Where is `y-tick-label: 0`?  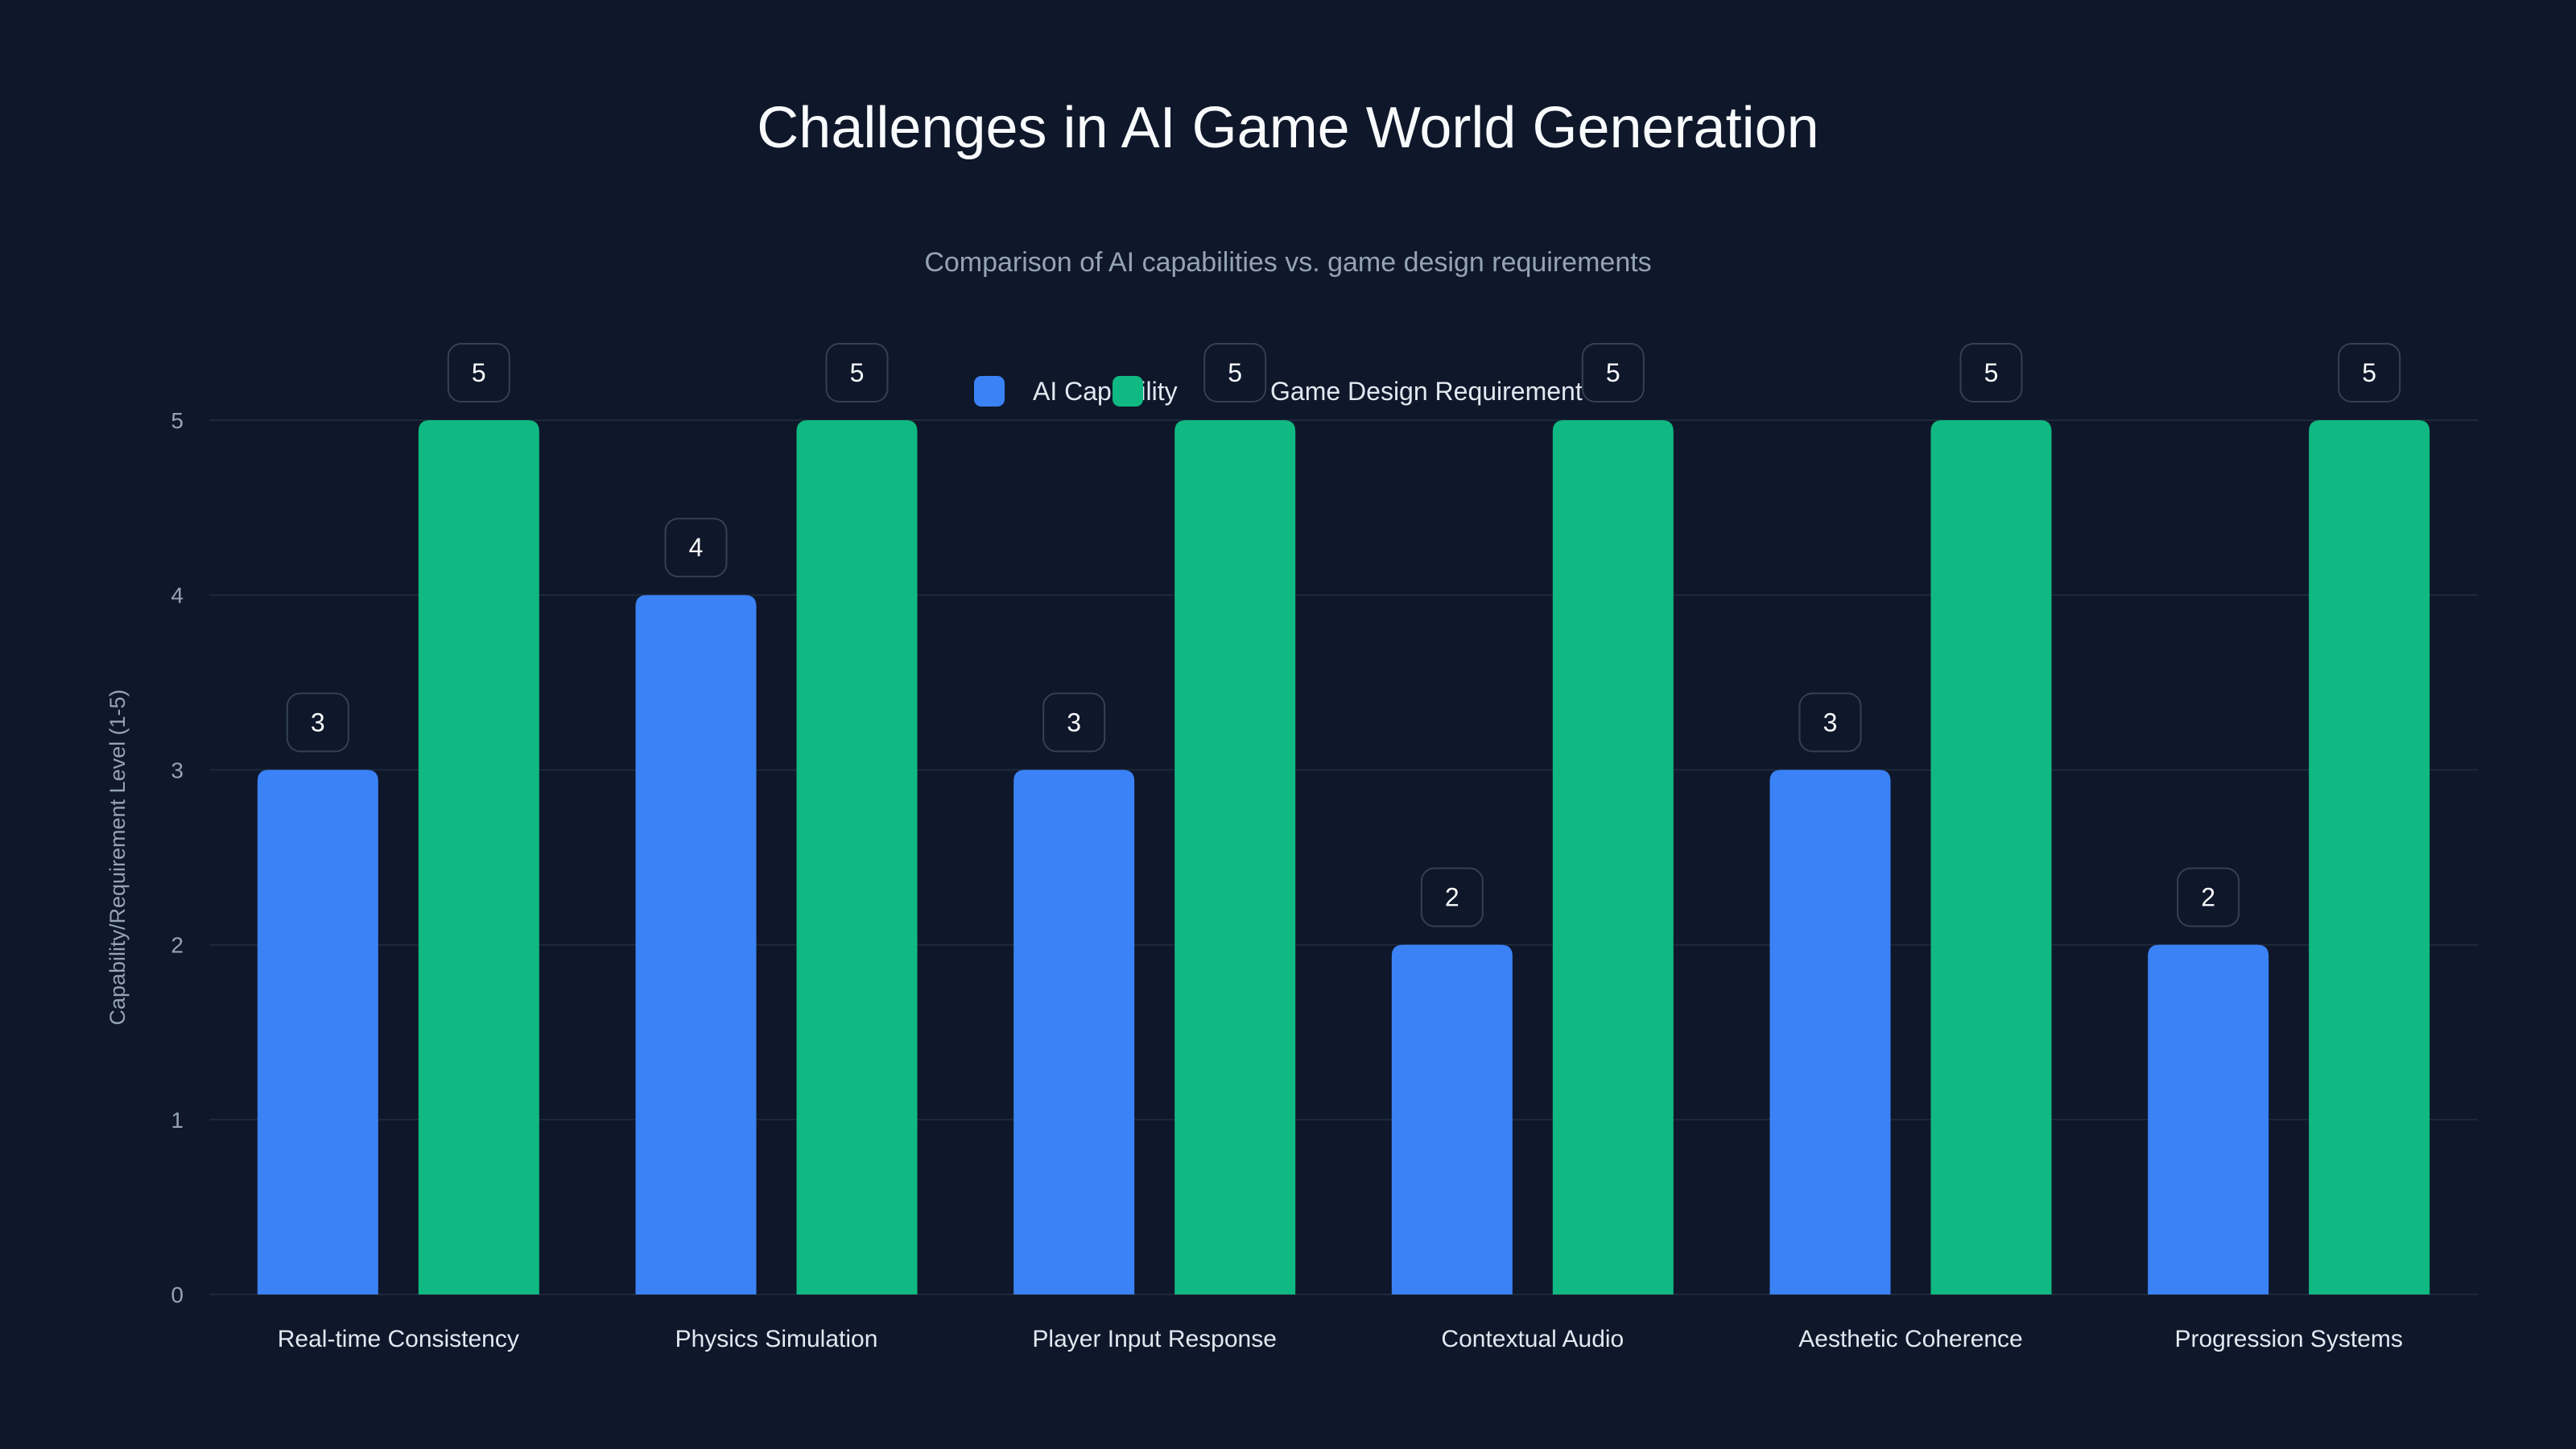 y-tick-label: 0 is located at coordinates (177, 1294).